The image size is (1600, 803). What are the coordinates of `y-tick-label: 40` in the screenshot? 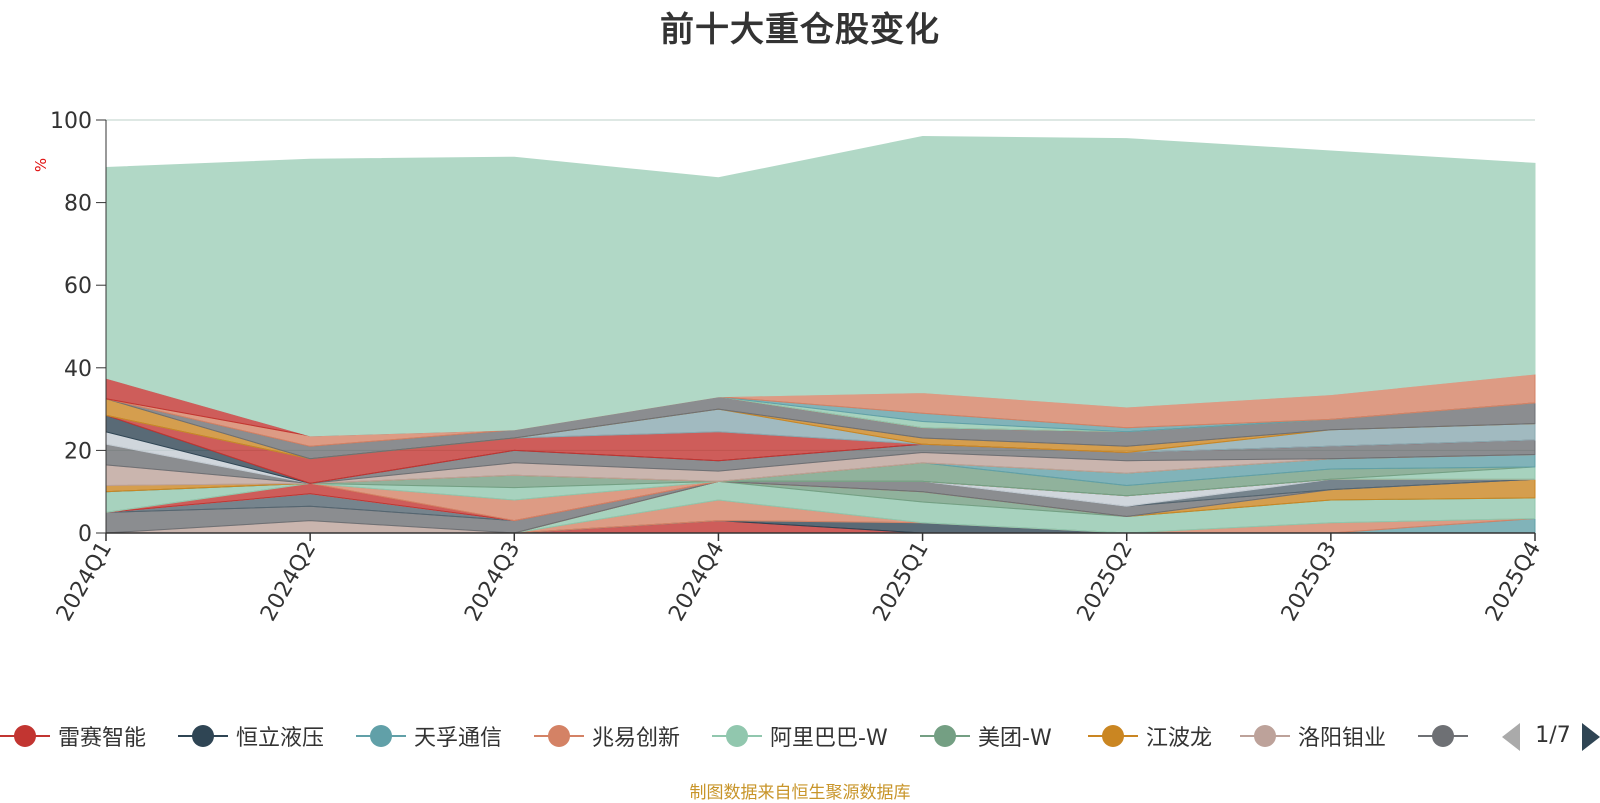 It's located at (78, 369).